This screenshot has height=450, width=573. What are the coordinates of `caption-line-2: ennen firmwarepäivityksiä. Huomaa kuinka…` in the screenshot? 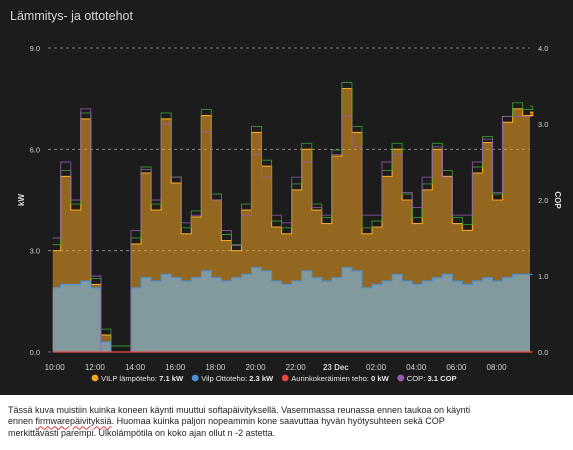 It's located at (286, 421).